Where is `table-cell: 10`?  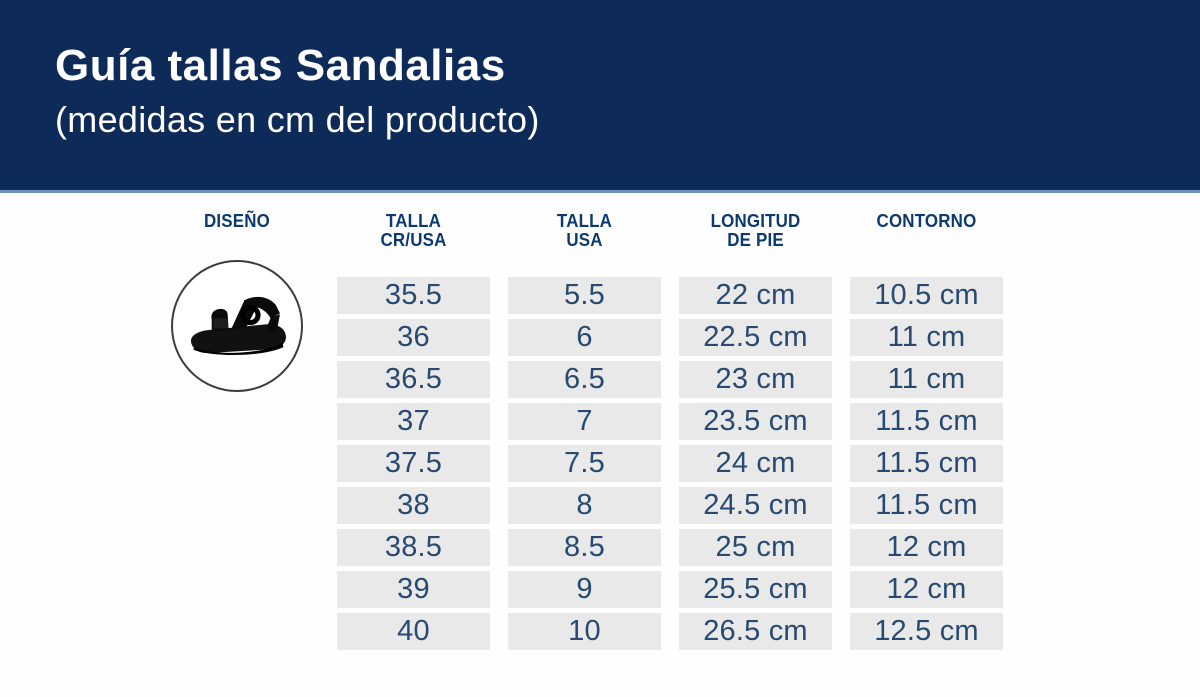
table-cell: 10 is located at coordinates (584, 631).